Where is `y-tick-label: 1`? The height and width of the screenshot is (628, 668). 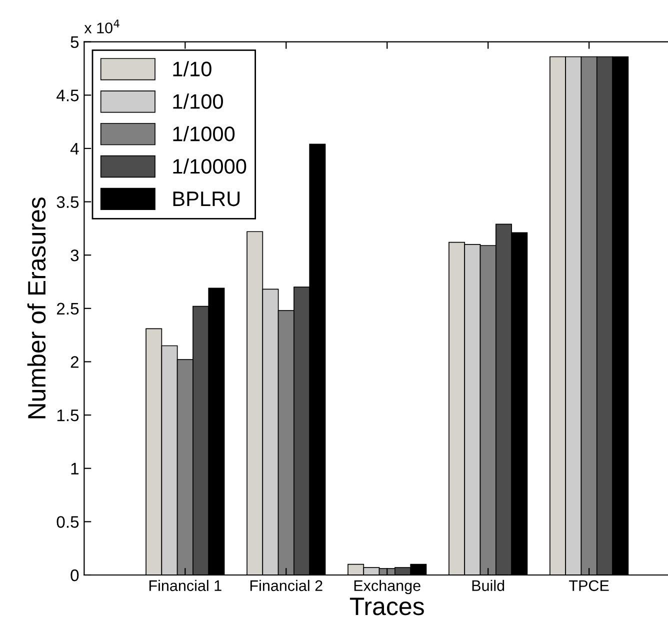 y-tick-label: 1 is located at coordinates (74, 468).